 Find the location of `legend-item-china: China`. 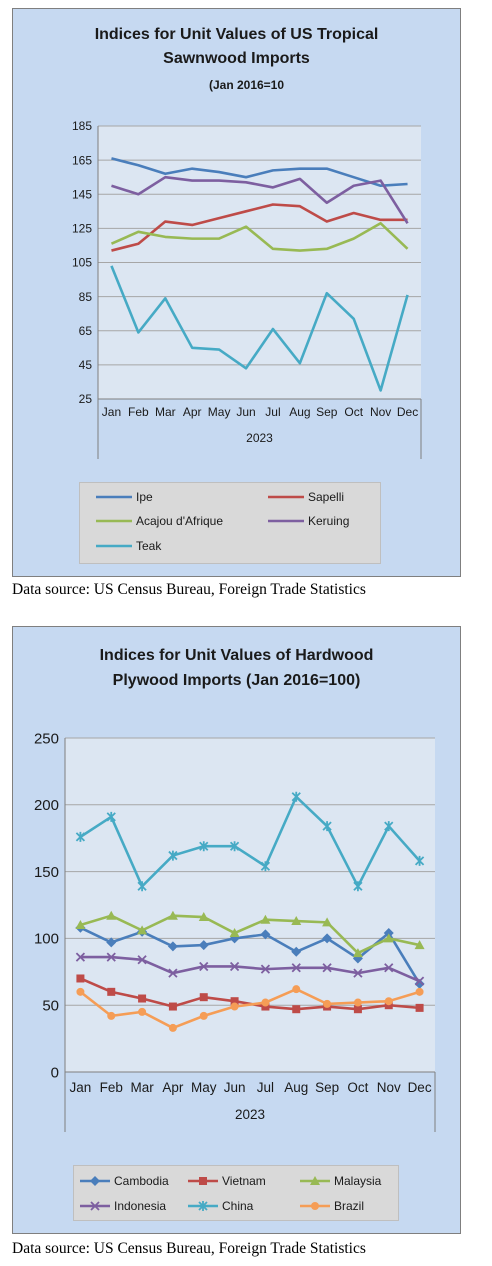

legend-item-china: China is located at coordinates (220, 1206).